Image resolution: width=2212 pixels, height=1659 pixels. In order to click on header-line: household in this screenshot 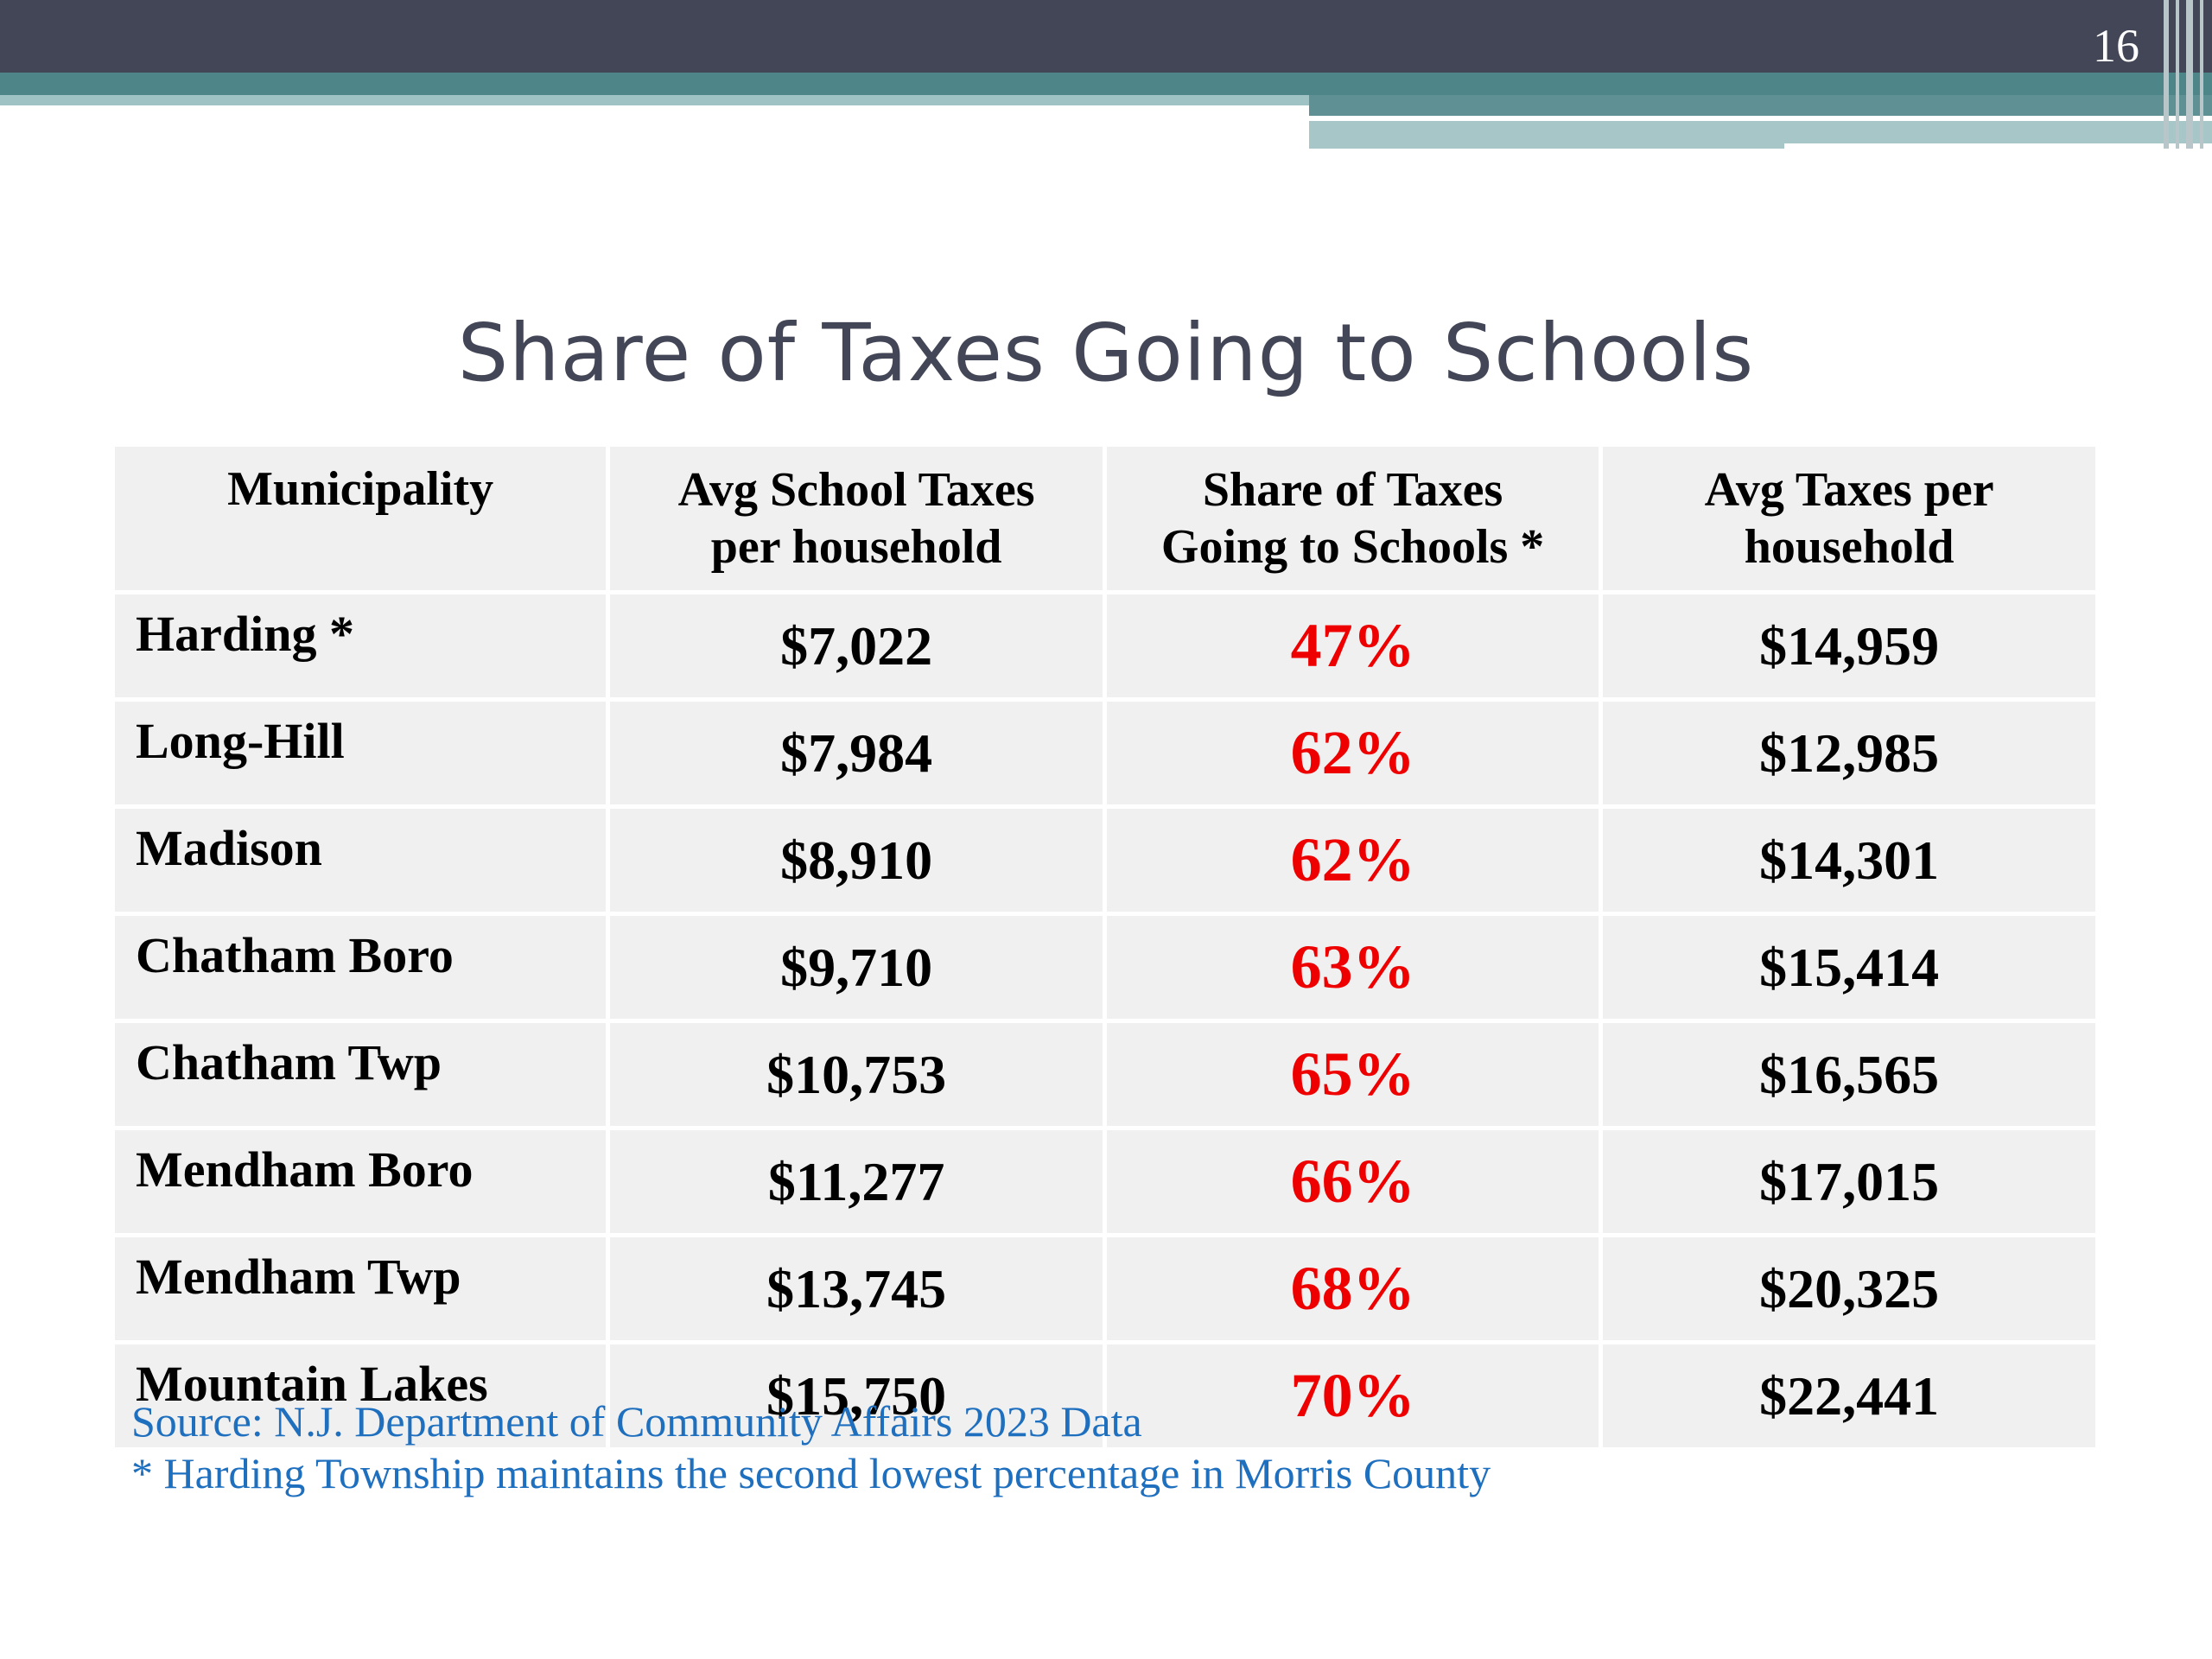, I will do `click(1849, 547)`.